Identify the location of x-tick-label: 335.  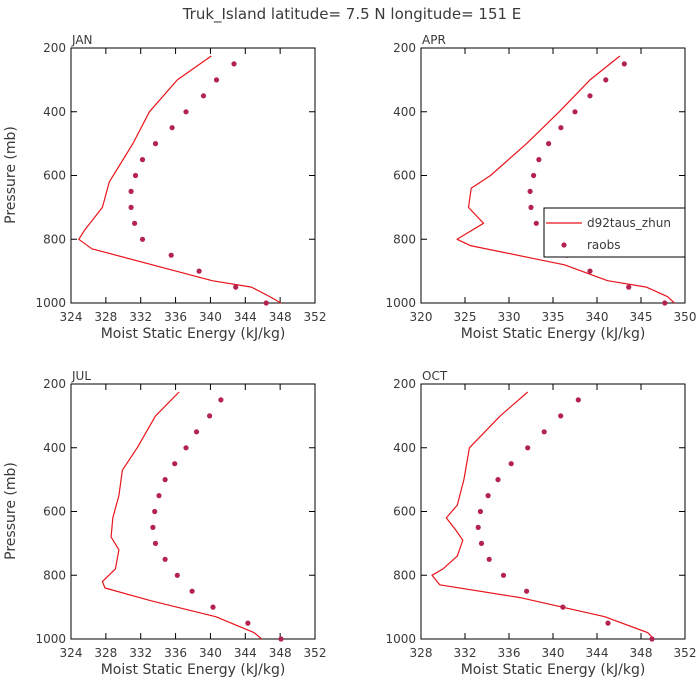
(553, 317).